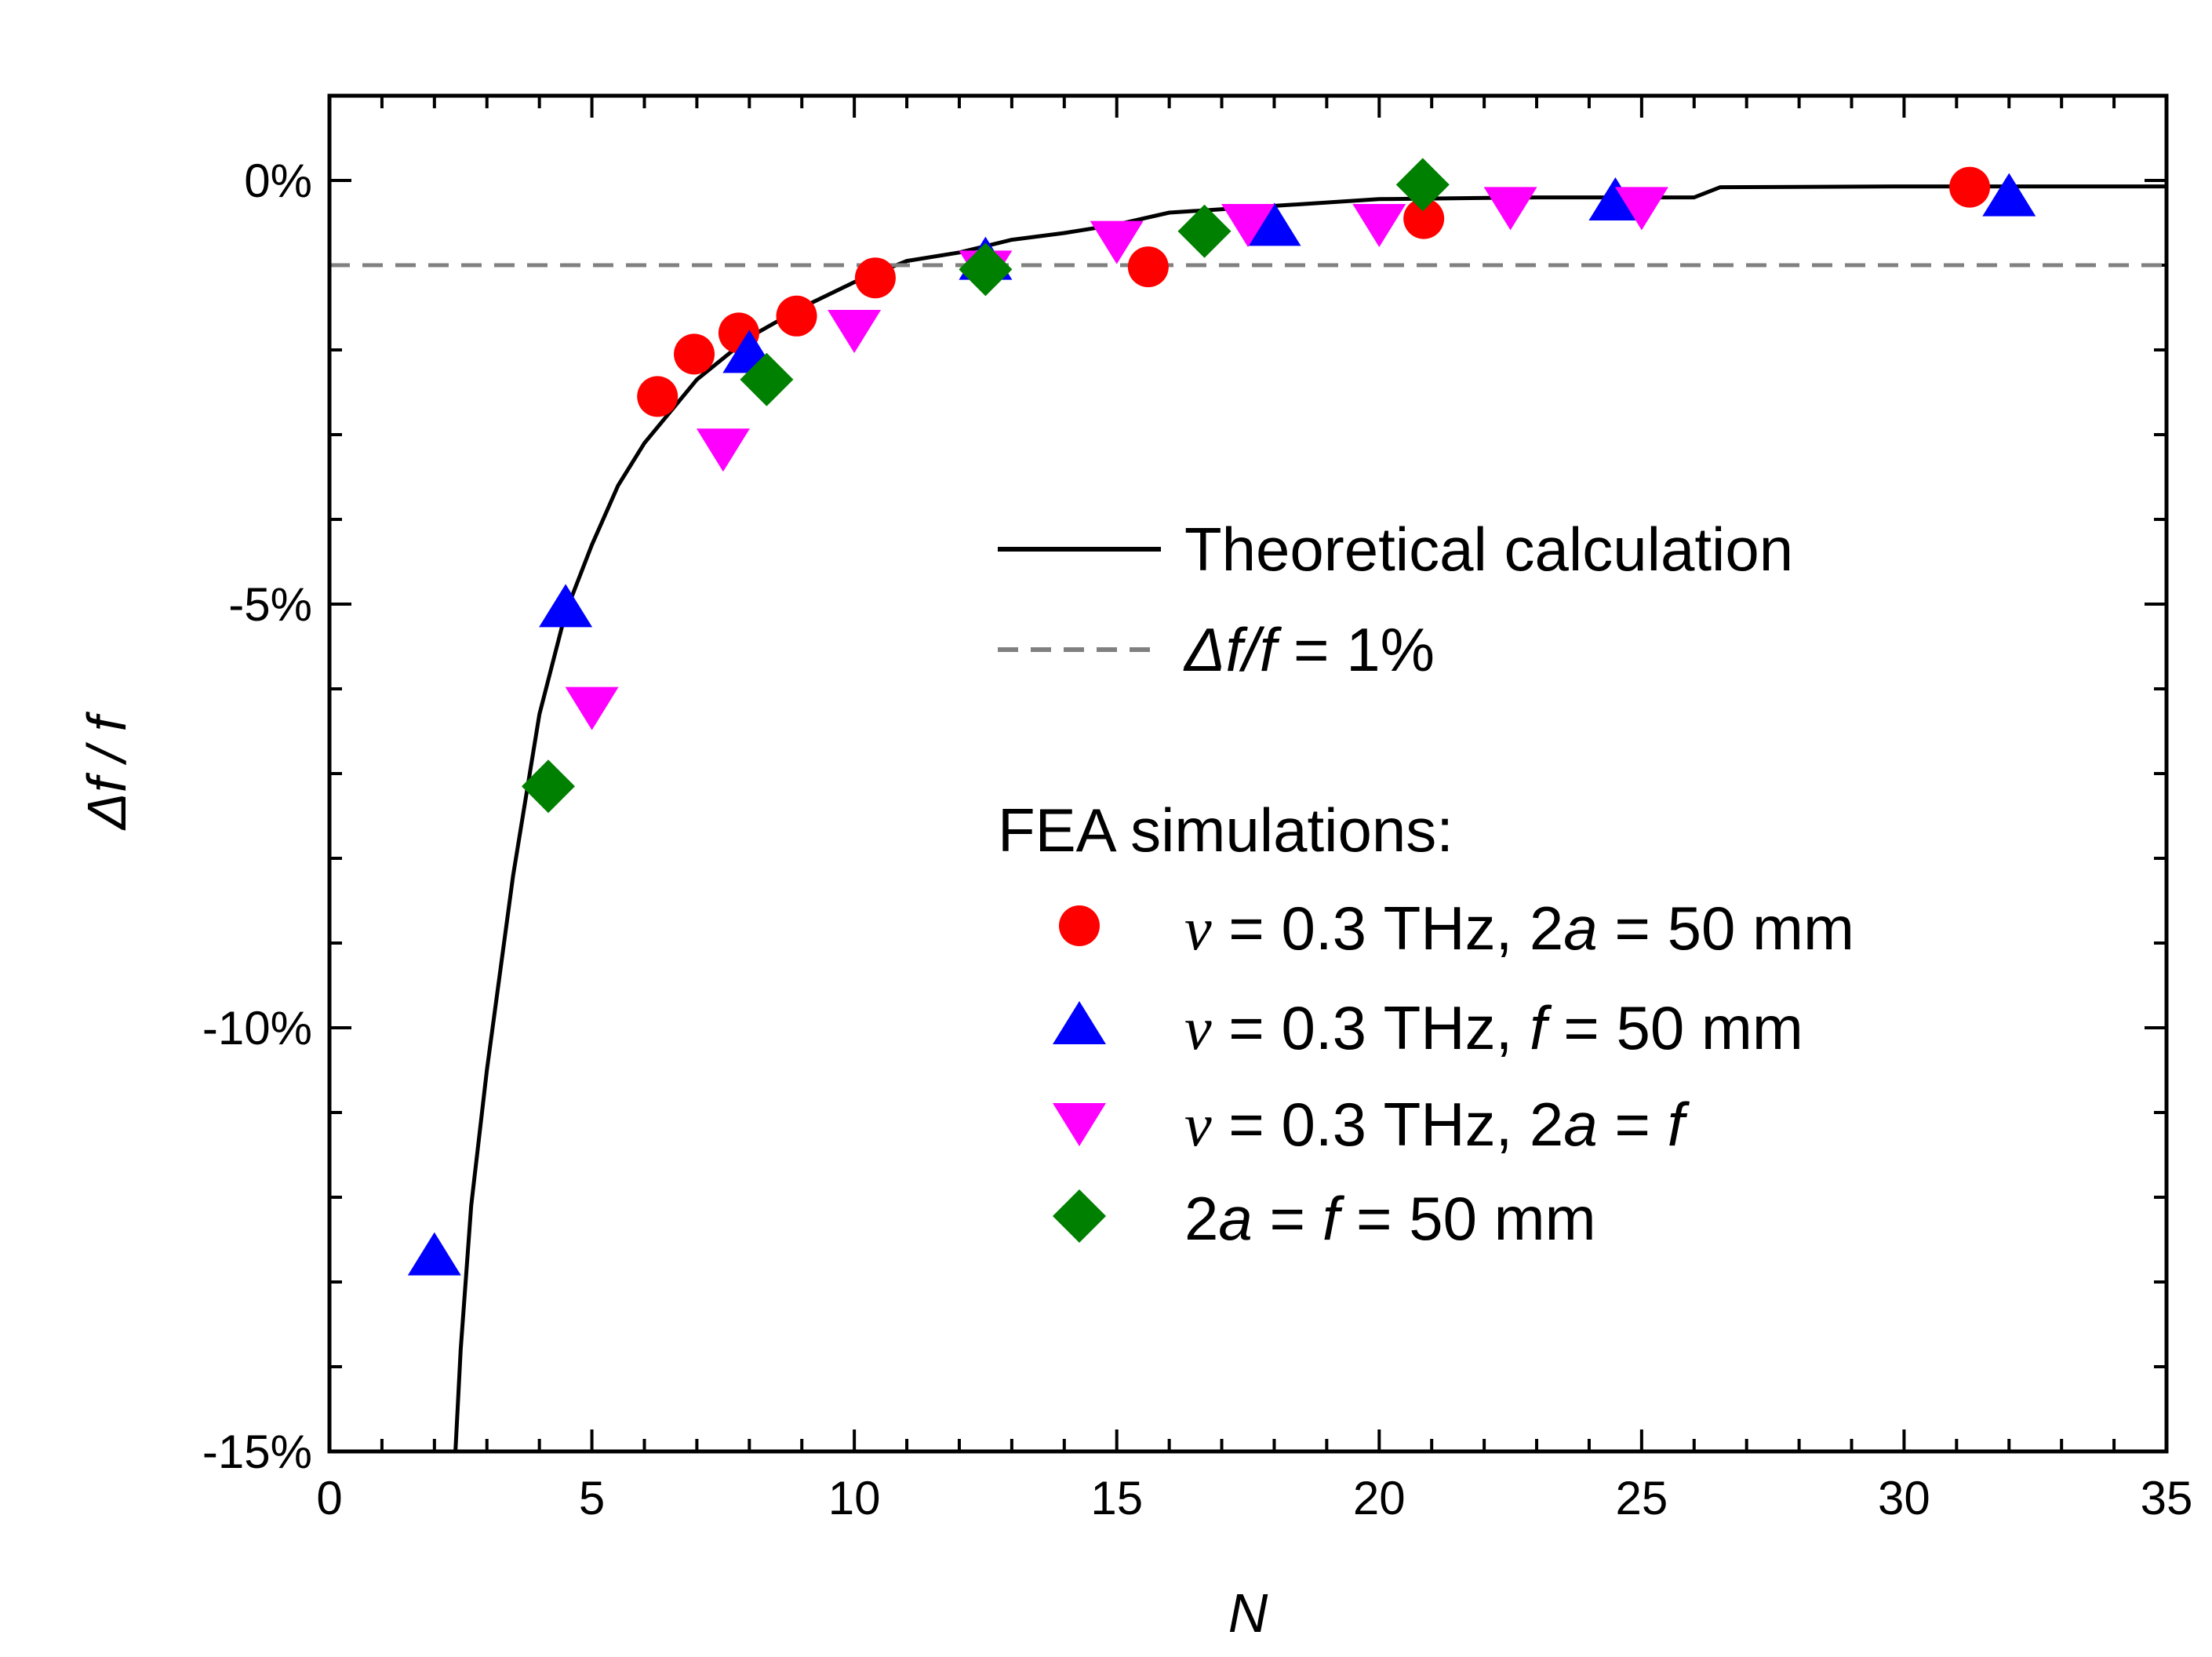  I want to click on x-tick-label: 5, so click(592, 1498).